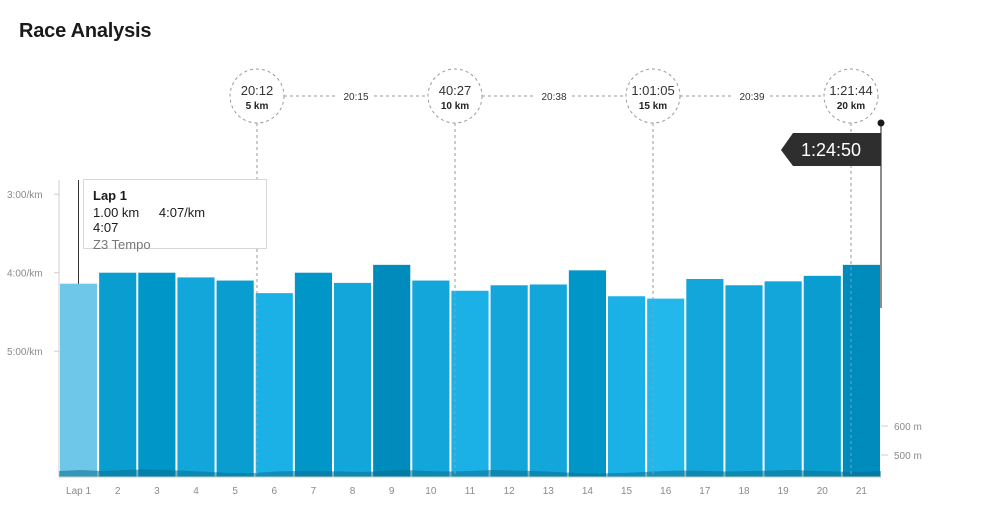  I want to click on lap-tick-label: 20, so click(823, 491).